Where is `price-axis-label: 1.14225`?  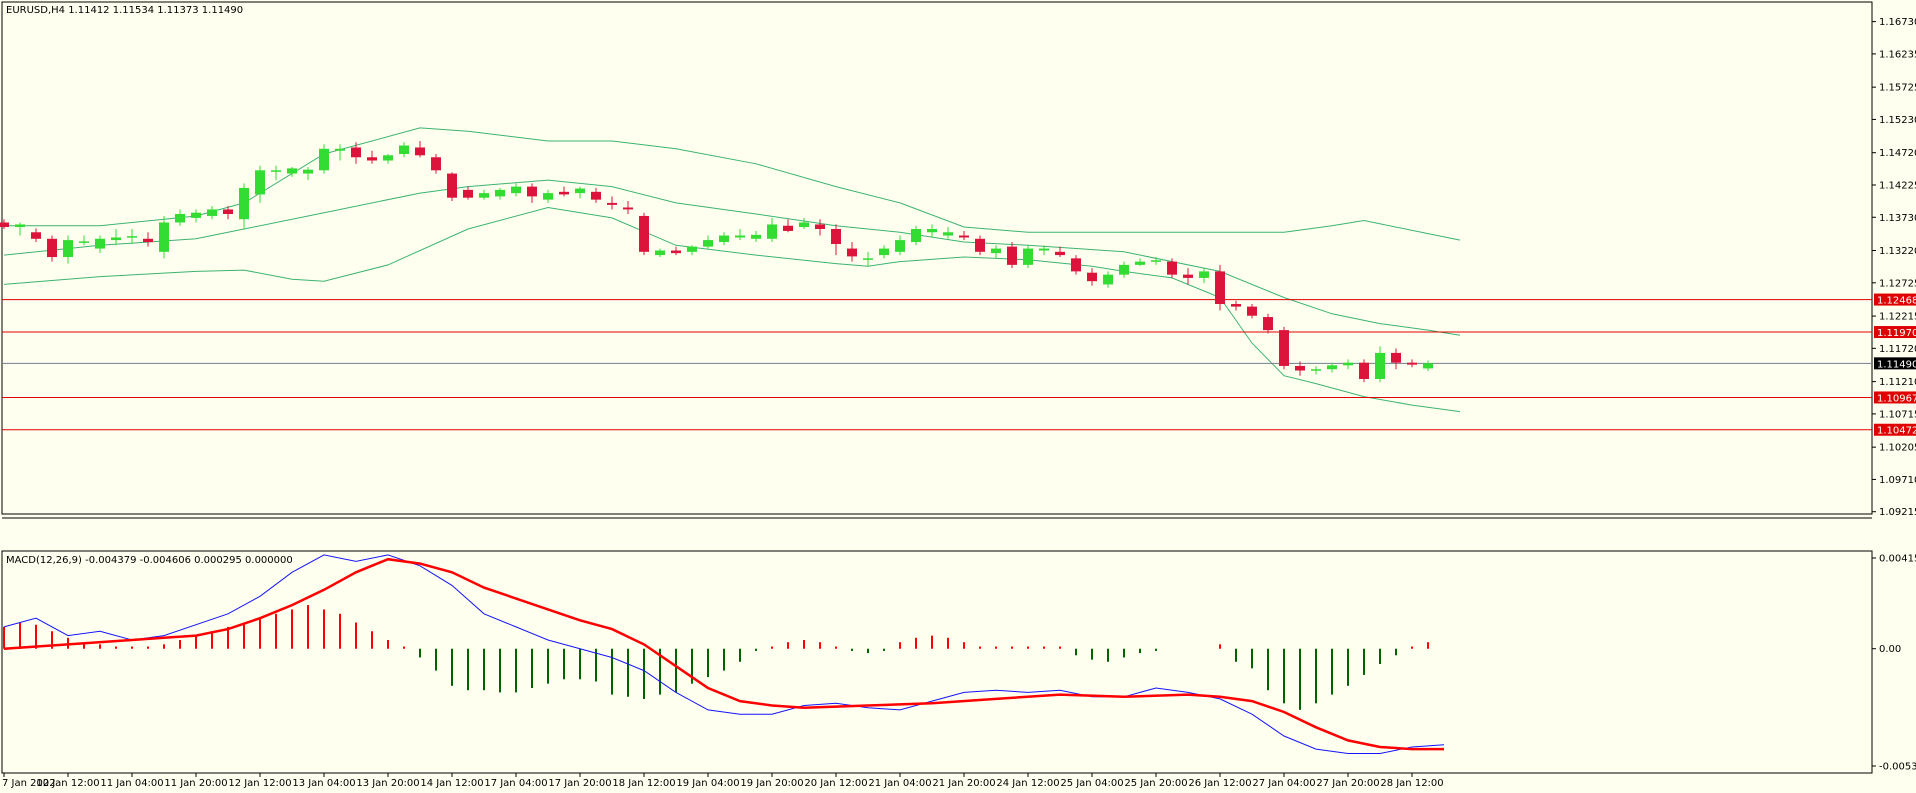 price-axis-label: 1.14225 is located at coordinates (1897, 185).